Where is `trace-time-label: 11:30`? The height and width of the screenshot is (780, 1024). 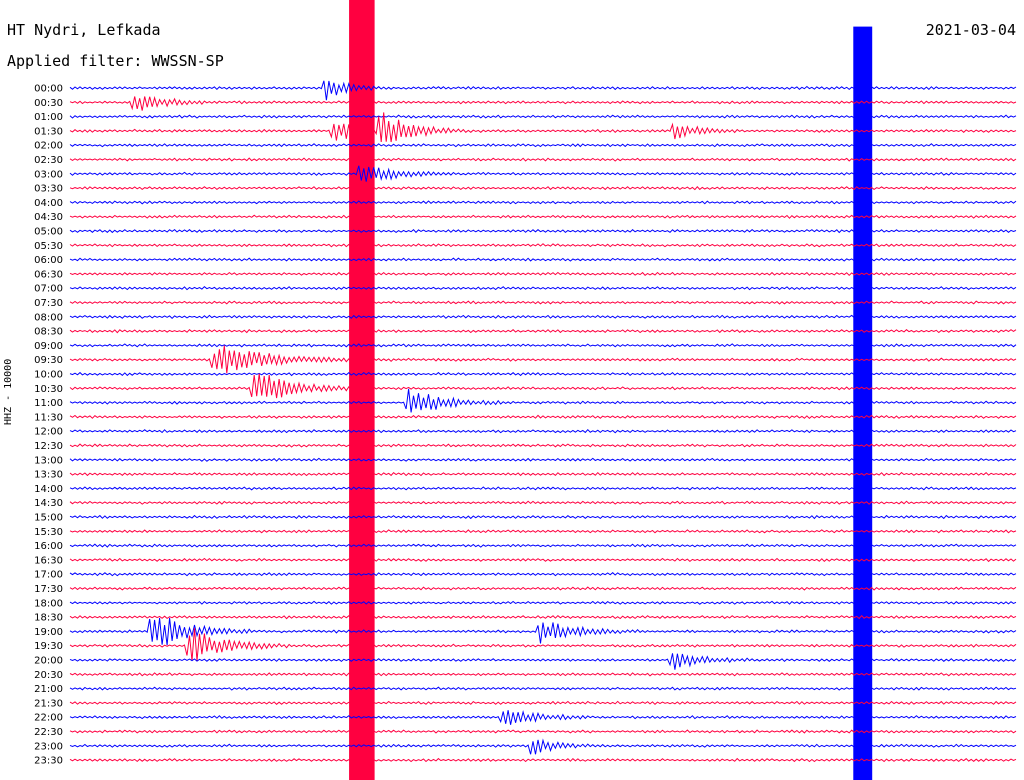 trace-time-label: 11:30 is located at coordinates (48, 417).